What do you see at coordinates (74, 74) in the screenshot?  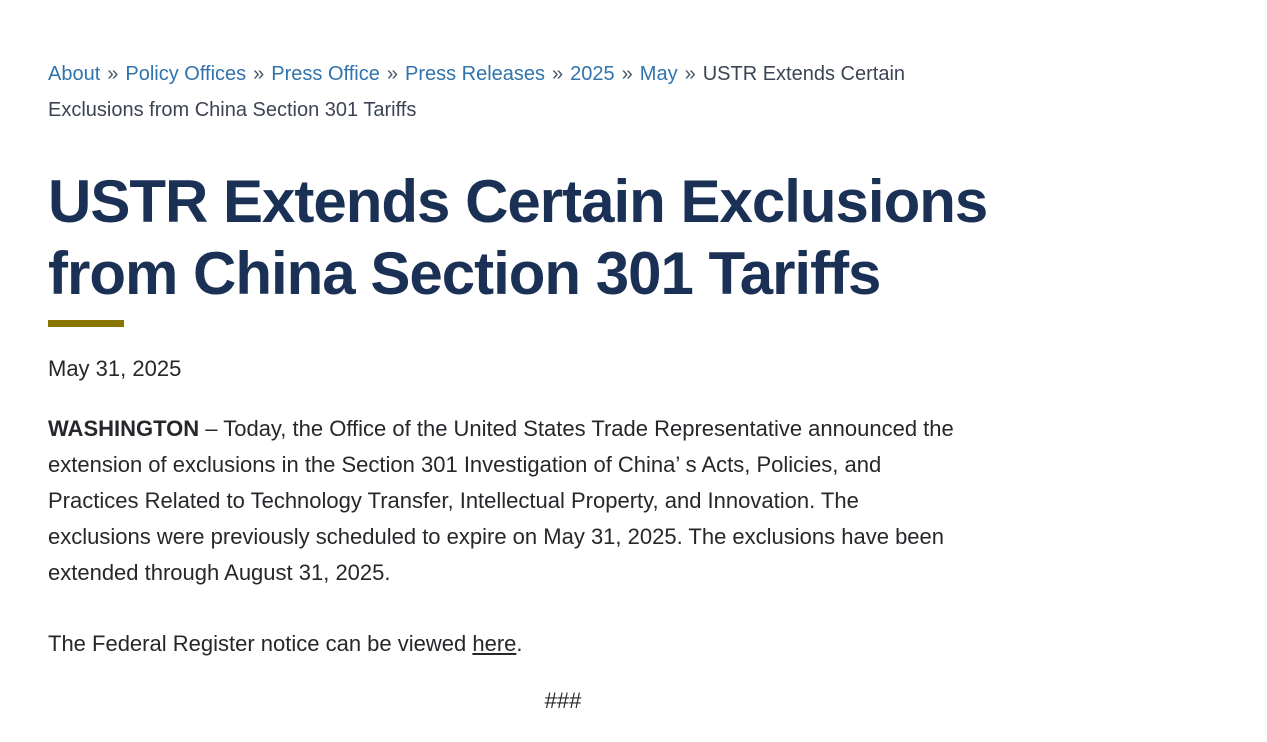 I see `breadcrumb-link-about: About` at bounding box center [74, 74].